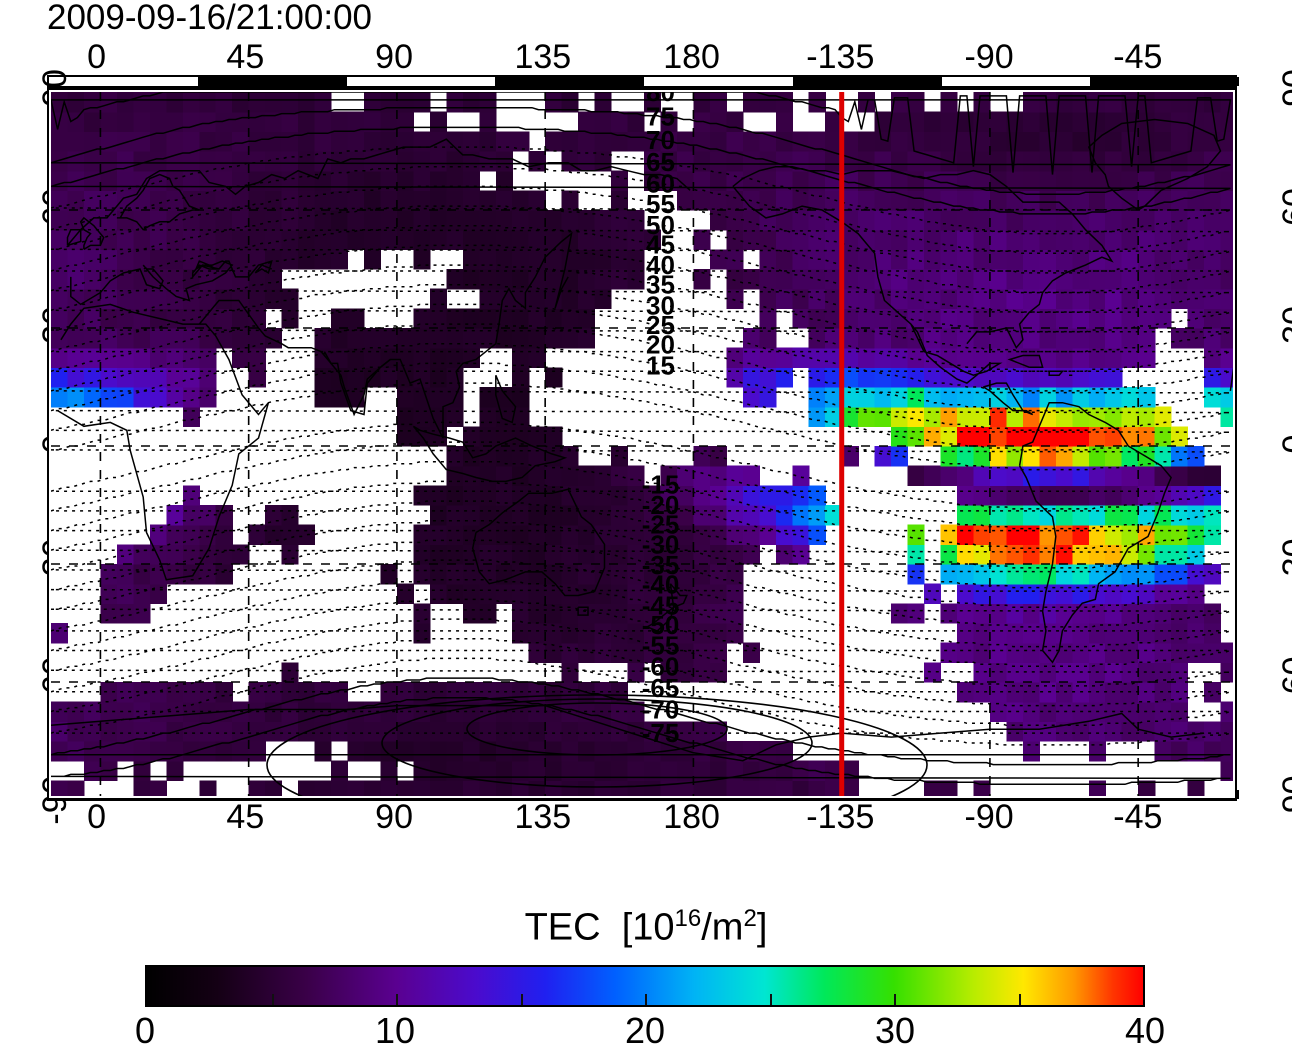  I want to click on y-tick-label: 0, so click(1284, 444).